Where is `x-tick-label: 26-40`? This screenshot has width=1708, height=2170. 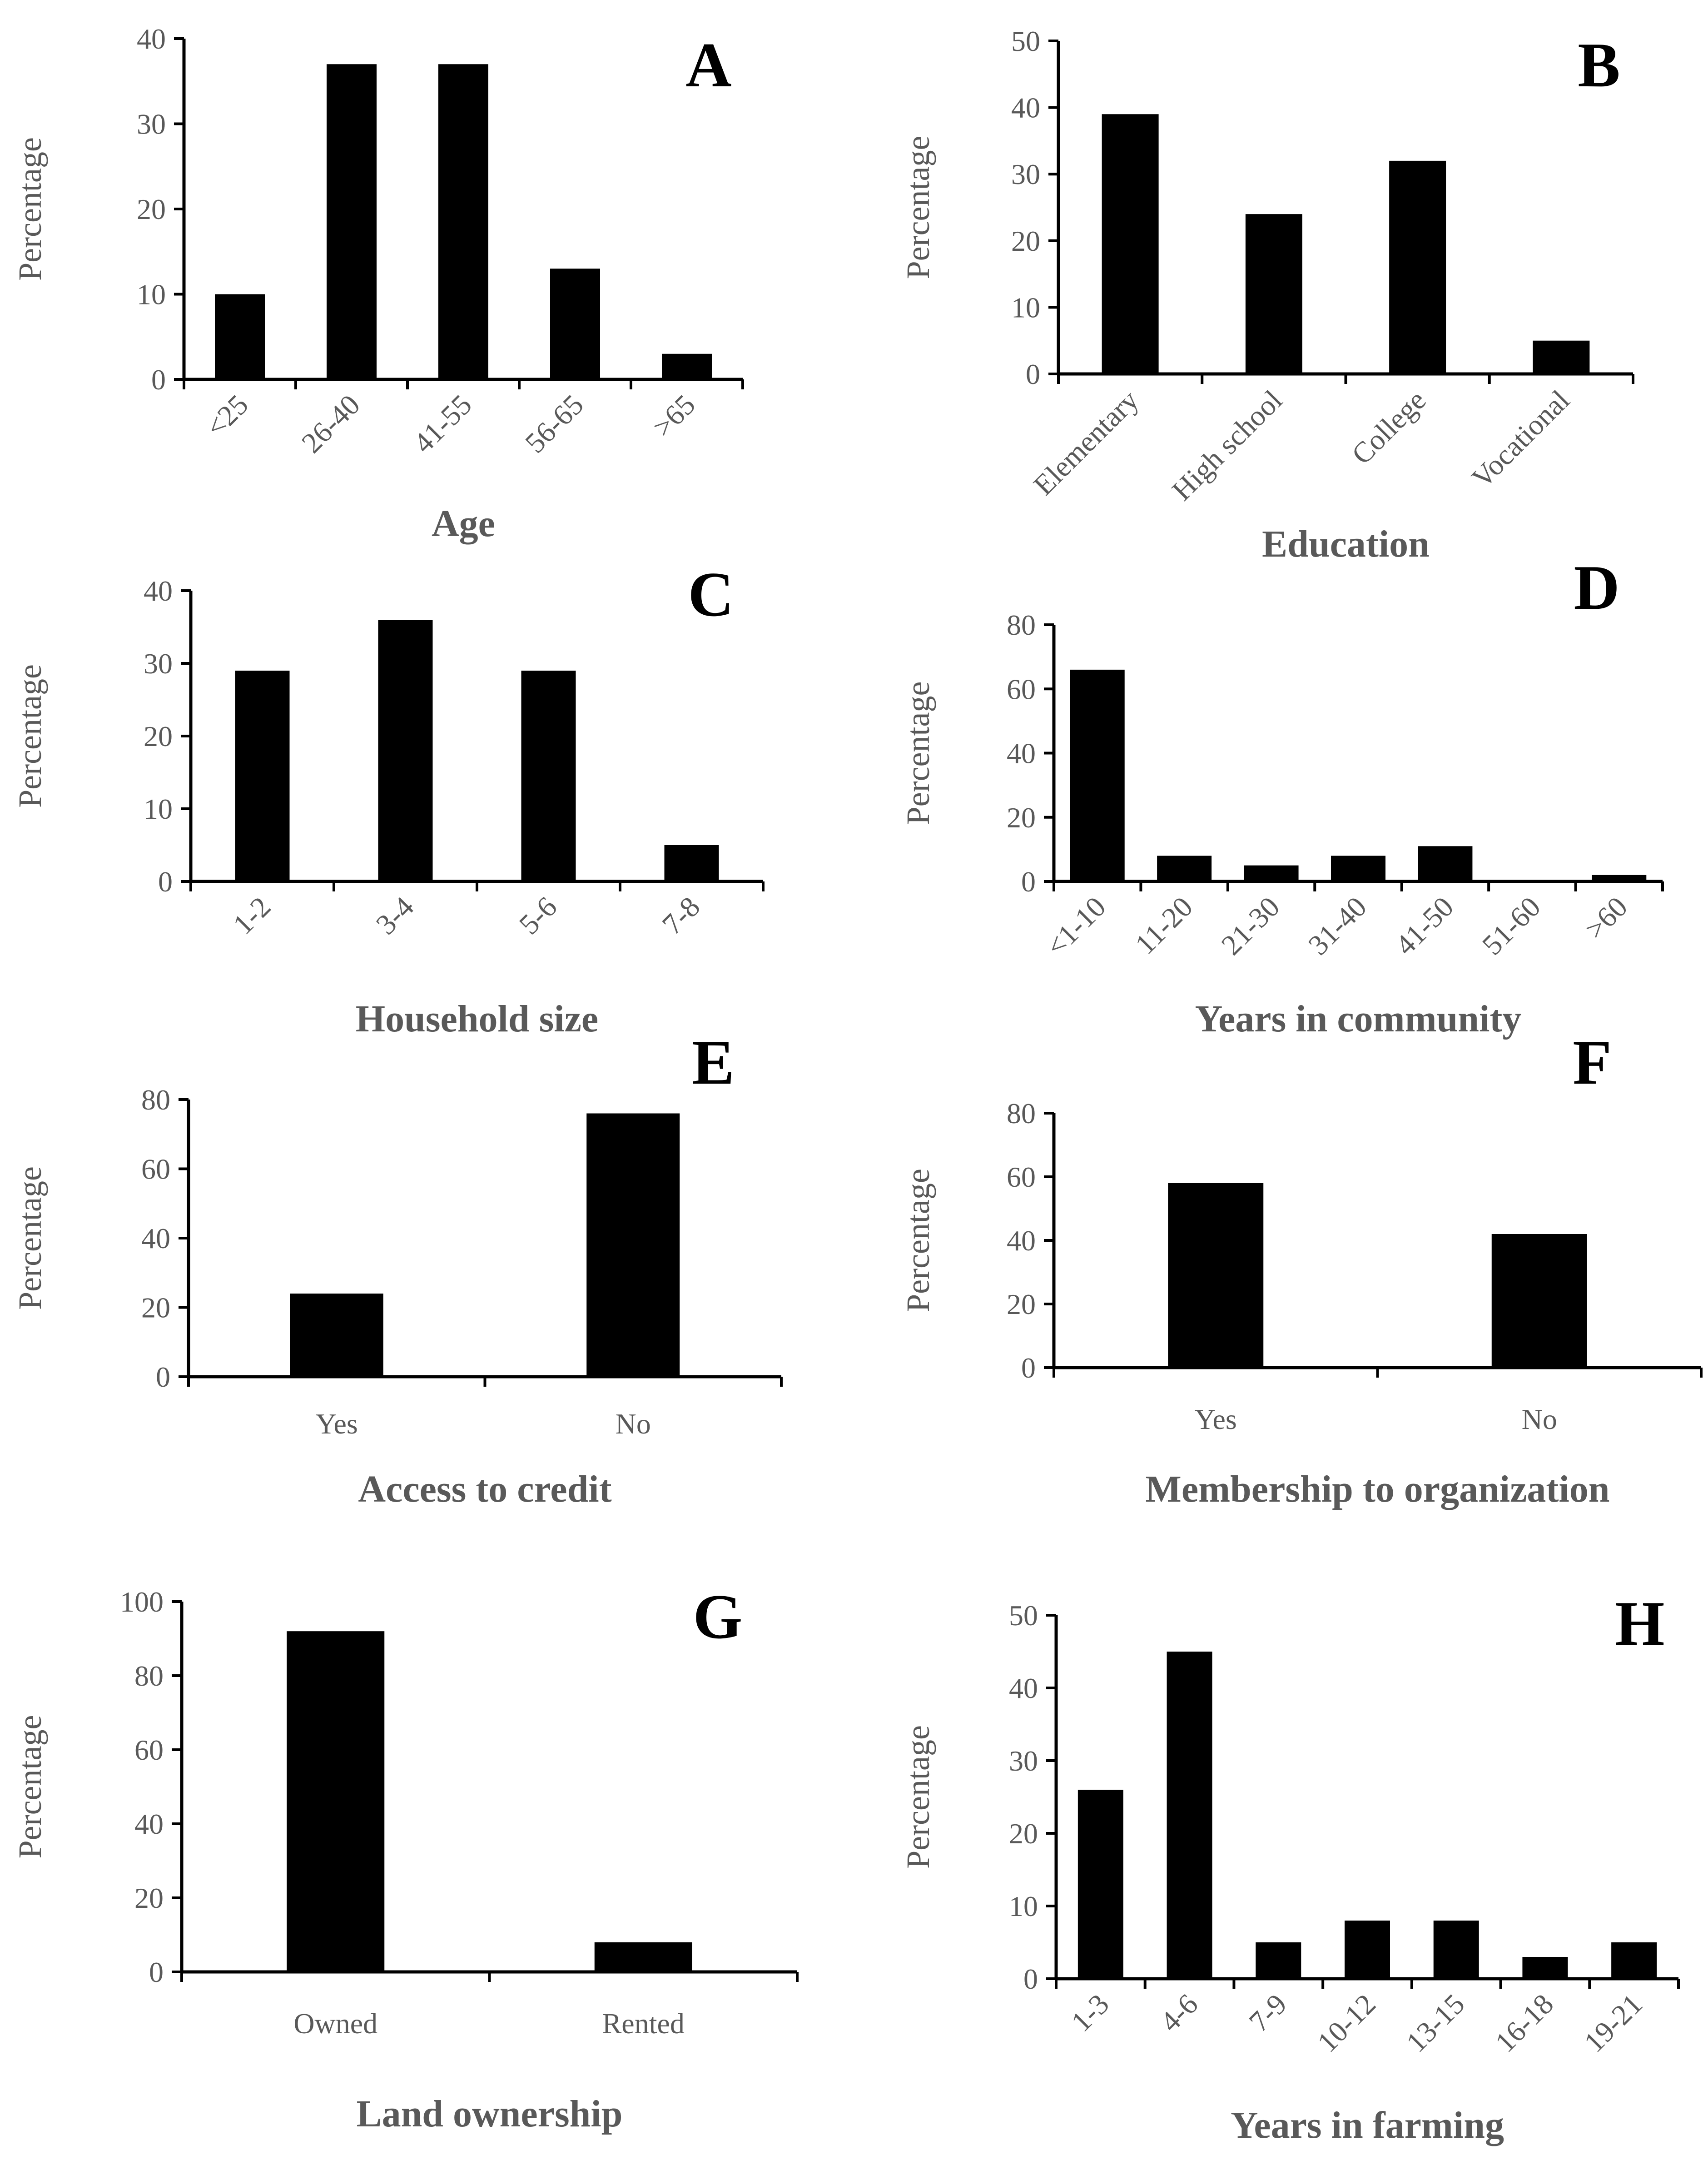
x-tick-label: 26-40 is located at coordinates (330, 424).